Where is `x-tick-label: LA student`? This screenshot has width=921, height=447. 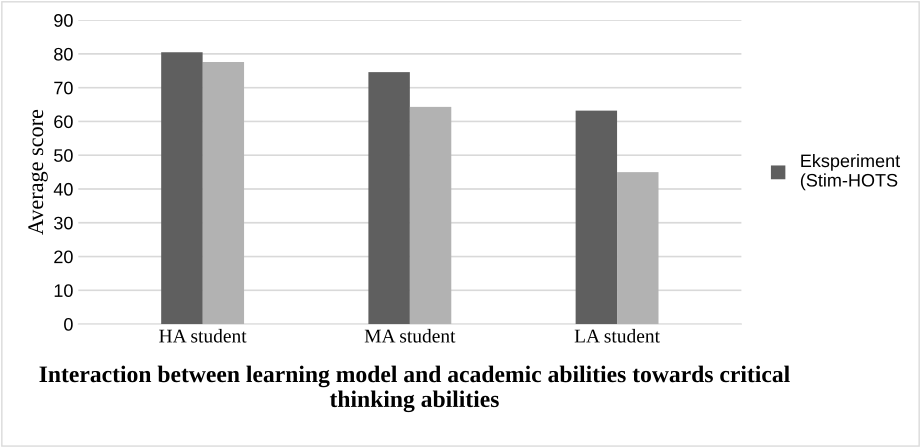 x-tick-label: LA student is located at coordinates (617, 335).